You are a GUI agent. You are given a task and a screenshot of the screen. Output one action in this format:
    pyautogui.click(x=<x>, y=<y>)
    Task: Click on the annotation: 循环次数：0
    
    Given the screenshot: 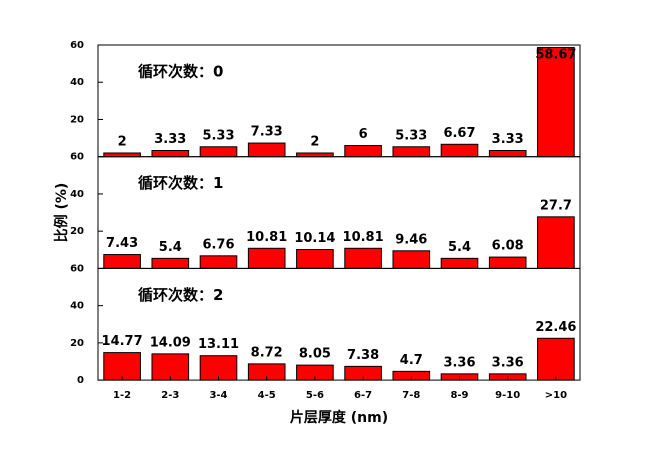 What is the action you would take?
    pyautogui.click(x=180, y=72)
    